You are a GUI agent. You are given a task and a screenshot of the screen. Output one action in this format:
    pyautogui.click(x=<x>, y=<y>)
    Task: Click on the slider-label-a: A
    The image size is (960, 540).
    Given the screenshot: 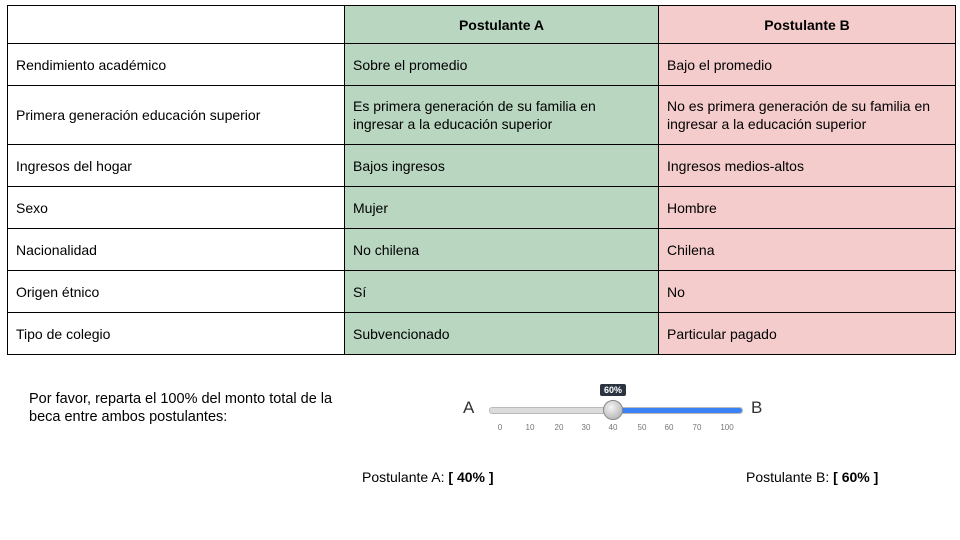 What is the action you would take?
    pyautogui.click(x=469, y=407)
    